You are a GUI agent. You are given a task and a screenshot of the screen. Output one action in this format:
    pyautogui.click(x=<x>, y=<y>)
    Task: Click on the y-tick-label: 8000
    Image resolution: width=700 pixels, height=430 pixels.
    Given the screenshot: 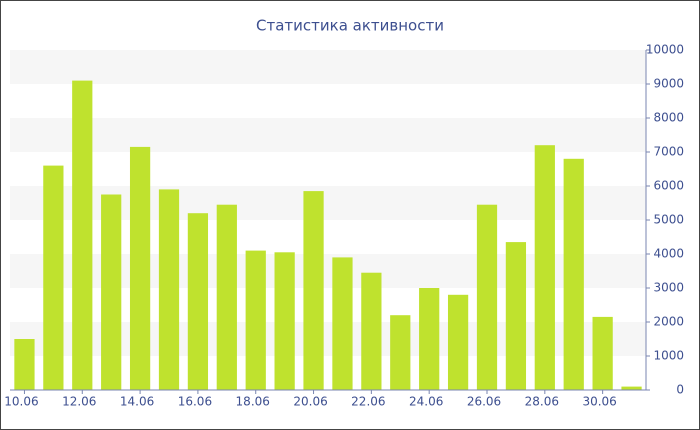 What is the action you would take?
    pyautogui.click(x=668, y=118)
    